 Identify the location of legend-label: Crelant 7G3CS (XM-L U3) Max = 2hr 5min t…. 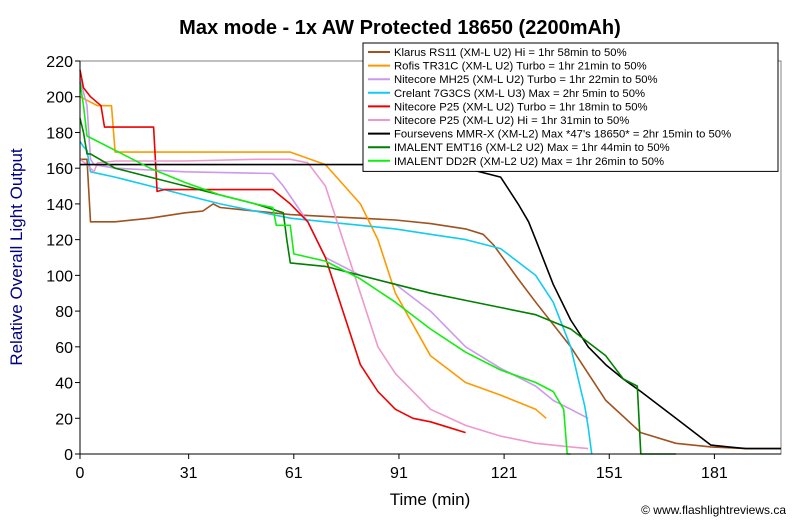
(519, 94).